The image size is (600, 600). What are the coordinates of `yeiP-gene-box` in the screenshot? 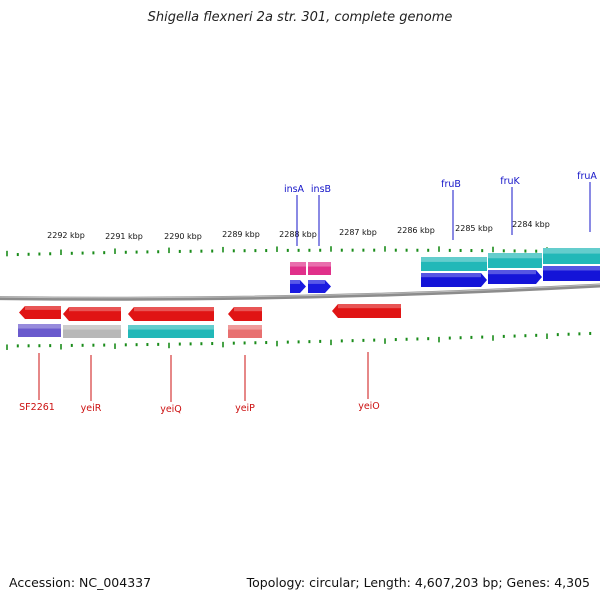 It's located at (245, 331).